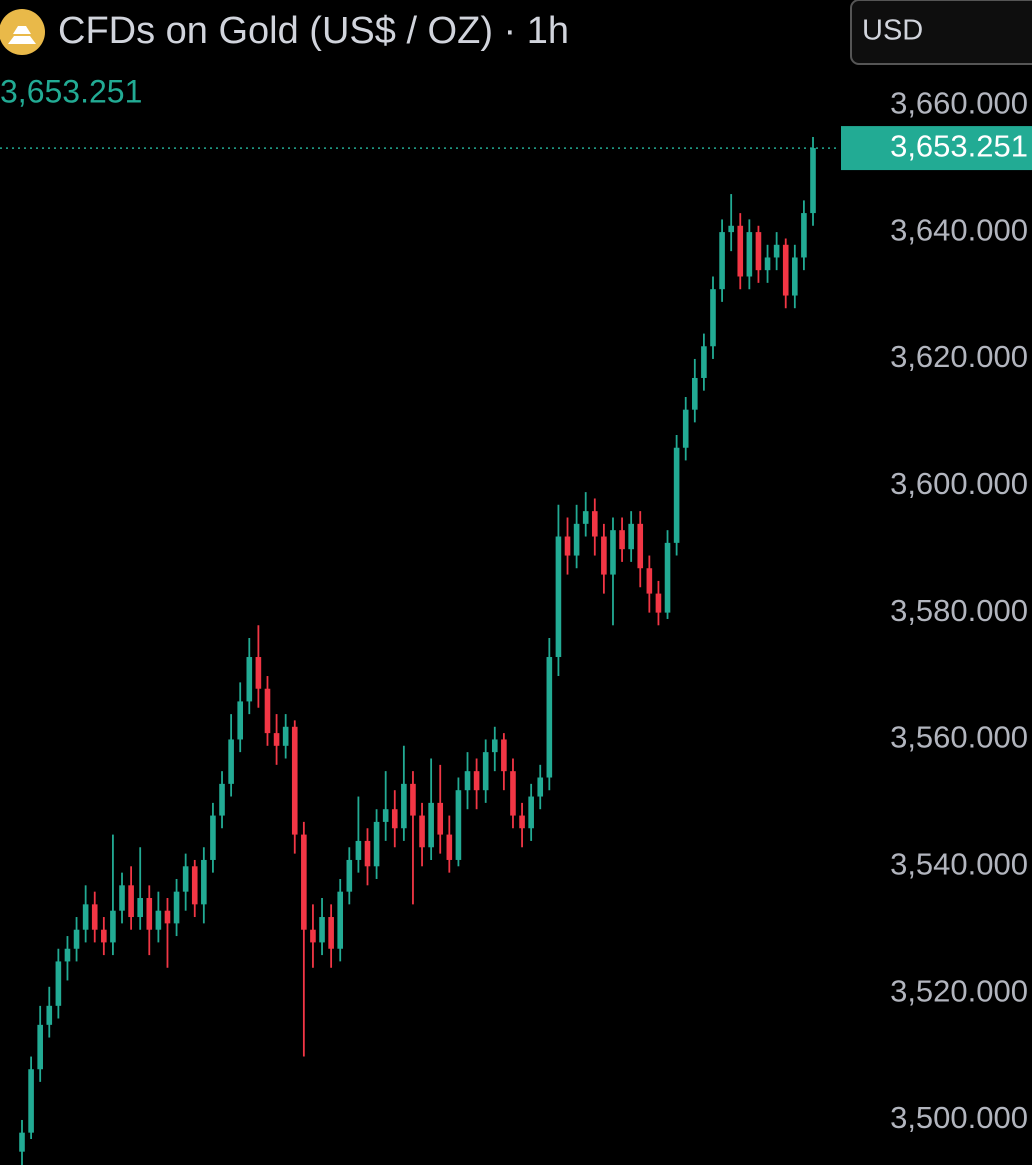 The height and width of the screenshot is (1165, 1032). I want to click on last-price-legend: 3,653.251, so click(71, 91).